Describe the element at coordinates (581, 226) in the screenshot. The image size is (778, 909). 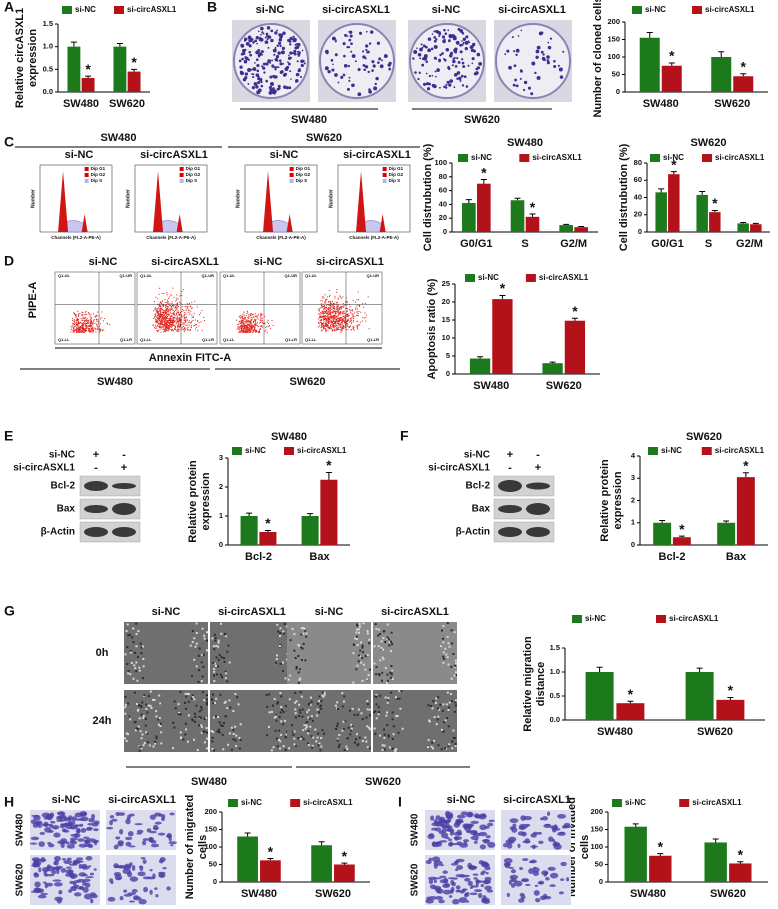
I see `error-bar` at that location.